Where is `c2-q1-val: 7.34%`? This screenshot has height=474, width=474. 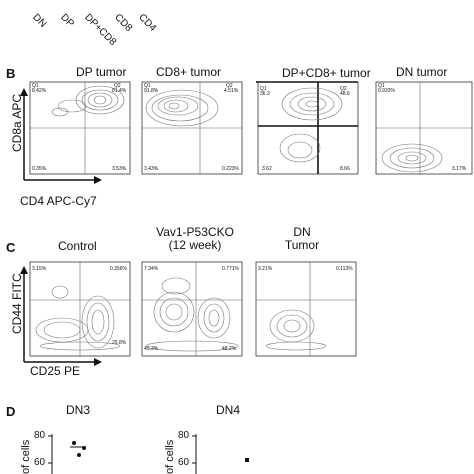
c2-q1-val: 7.34% is located at coordinates (151, 269).